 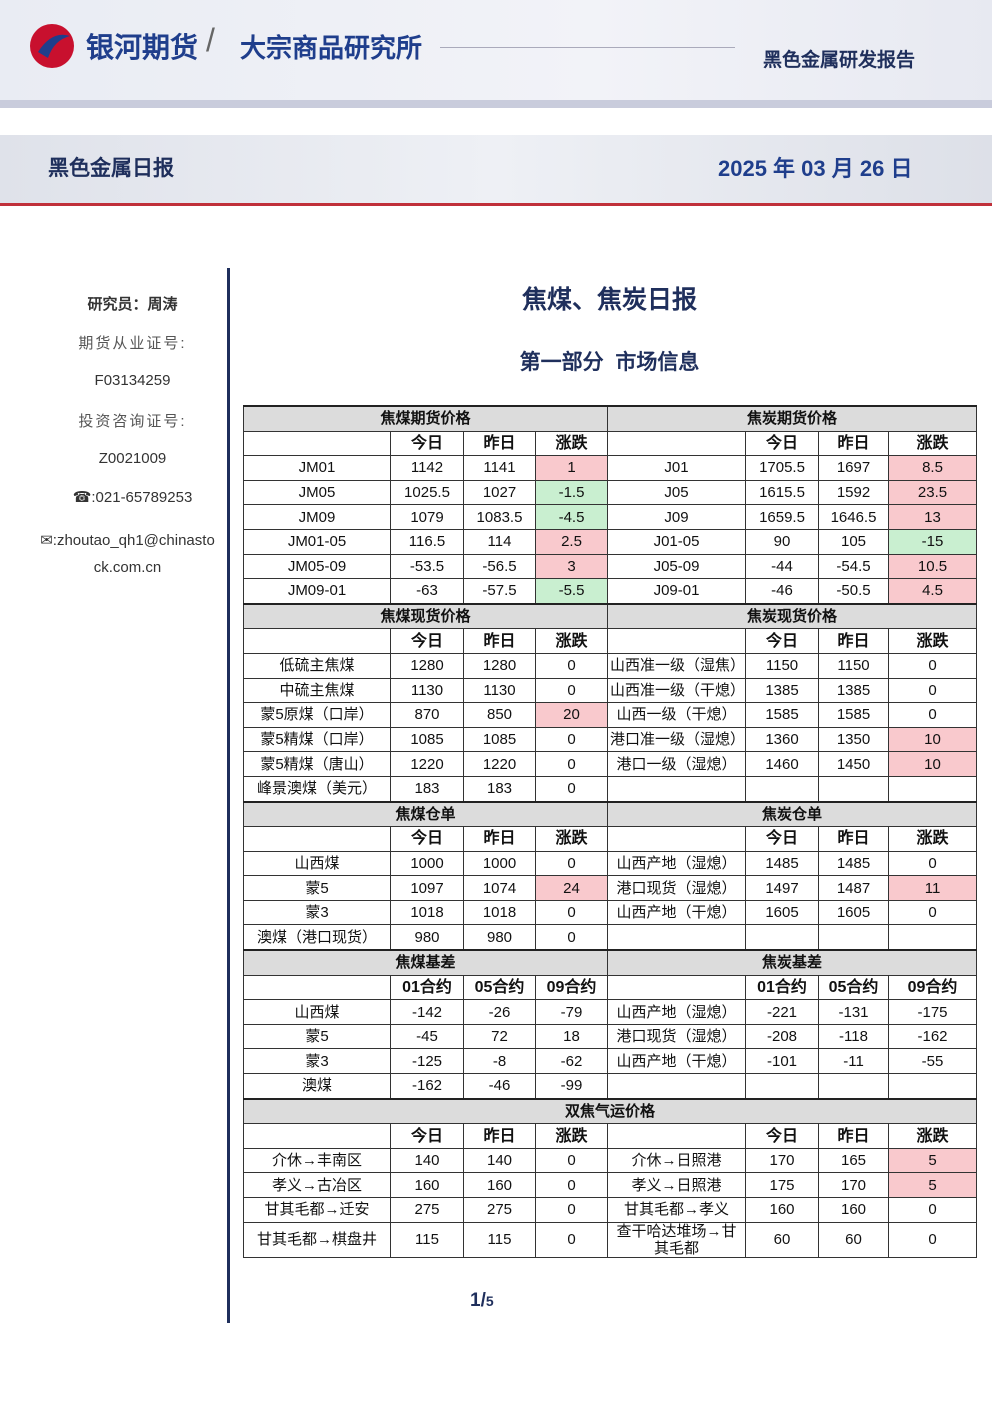 What do you see at coordinates (571, 987) in the screenshot?
I see `header-cell: 09合约` at bounding box center [571, 987].